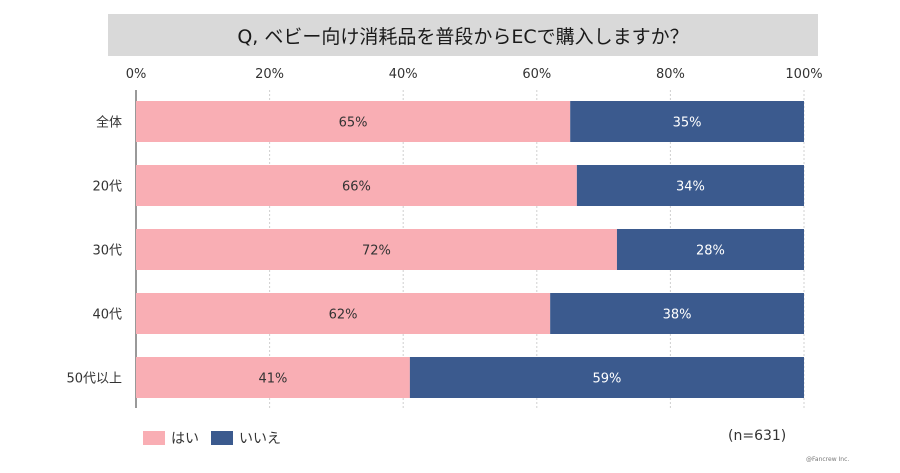  Describe the element at coordinates (403, 74) in the screenshot. I see `x-tick-label: 40%` at that location.